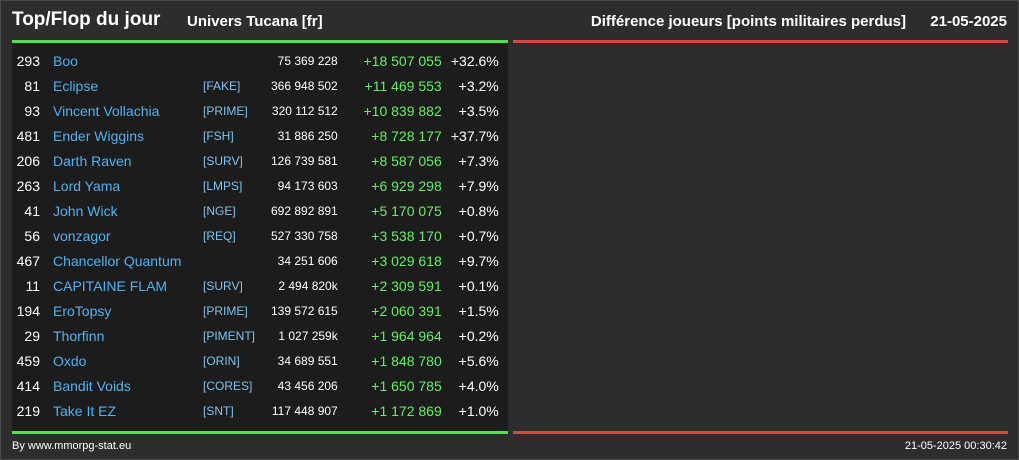 The image size is (1019, 460). Describe the element at coordinates (92, 385) in the screenshot. I see `player-name-link: Bandit Voids` at that location.